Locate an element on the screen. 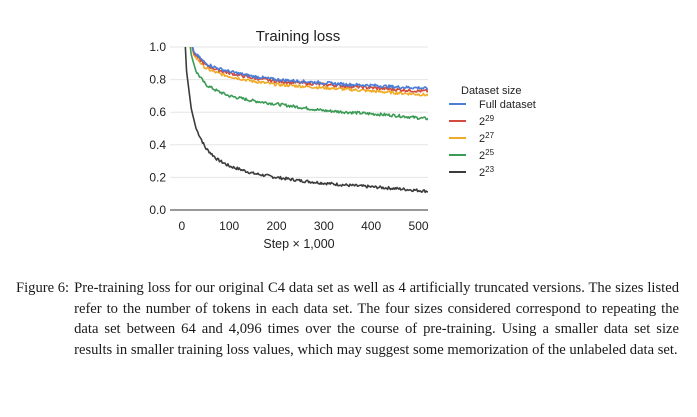 Image resolution: width=697 pixels, height=417 pixels. legend-items: Full dataset 229 227 225 223 is located at coordinates (492, 139).